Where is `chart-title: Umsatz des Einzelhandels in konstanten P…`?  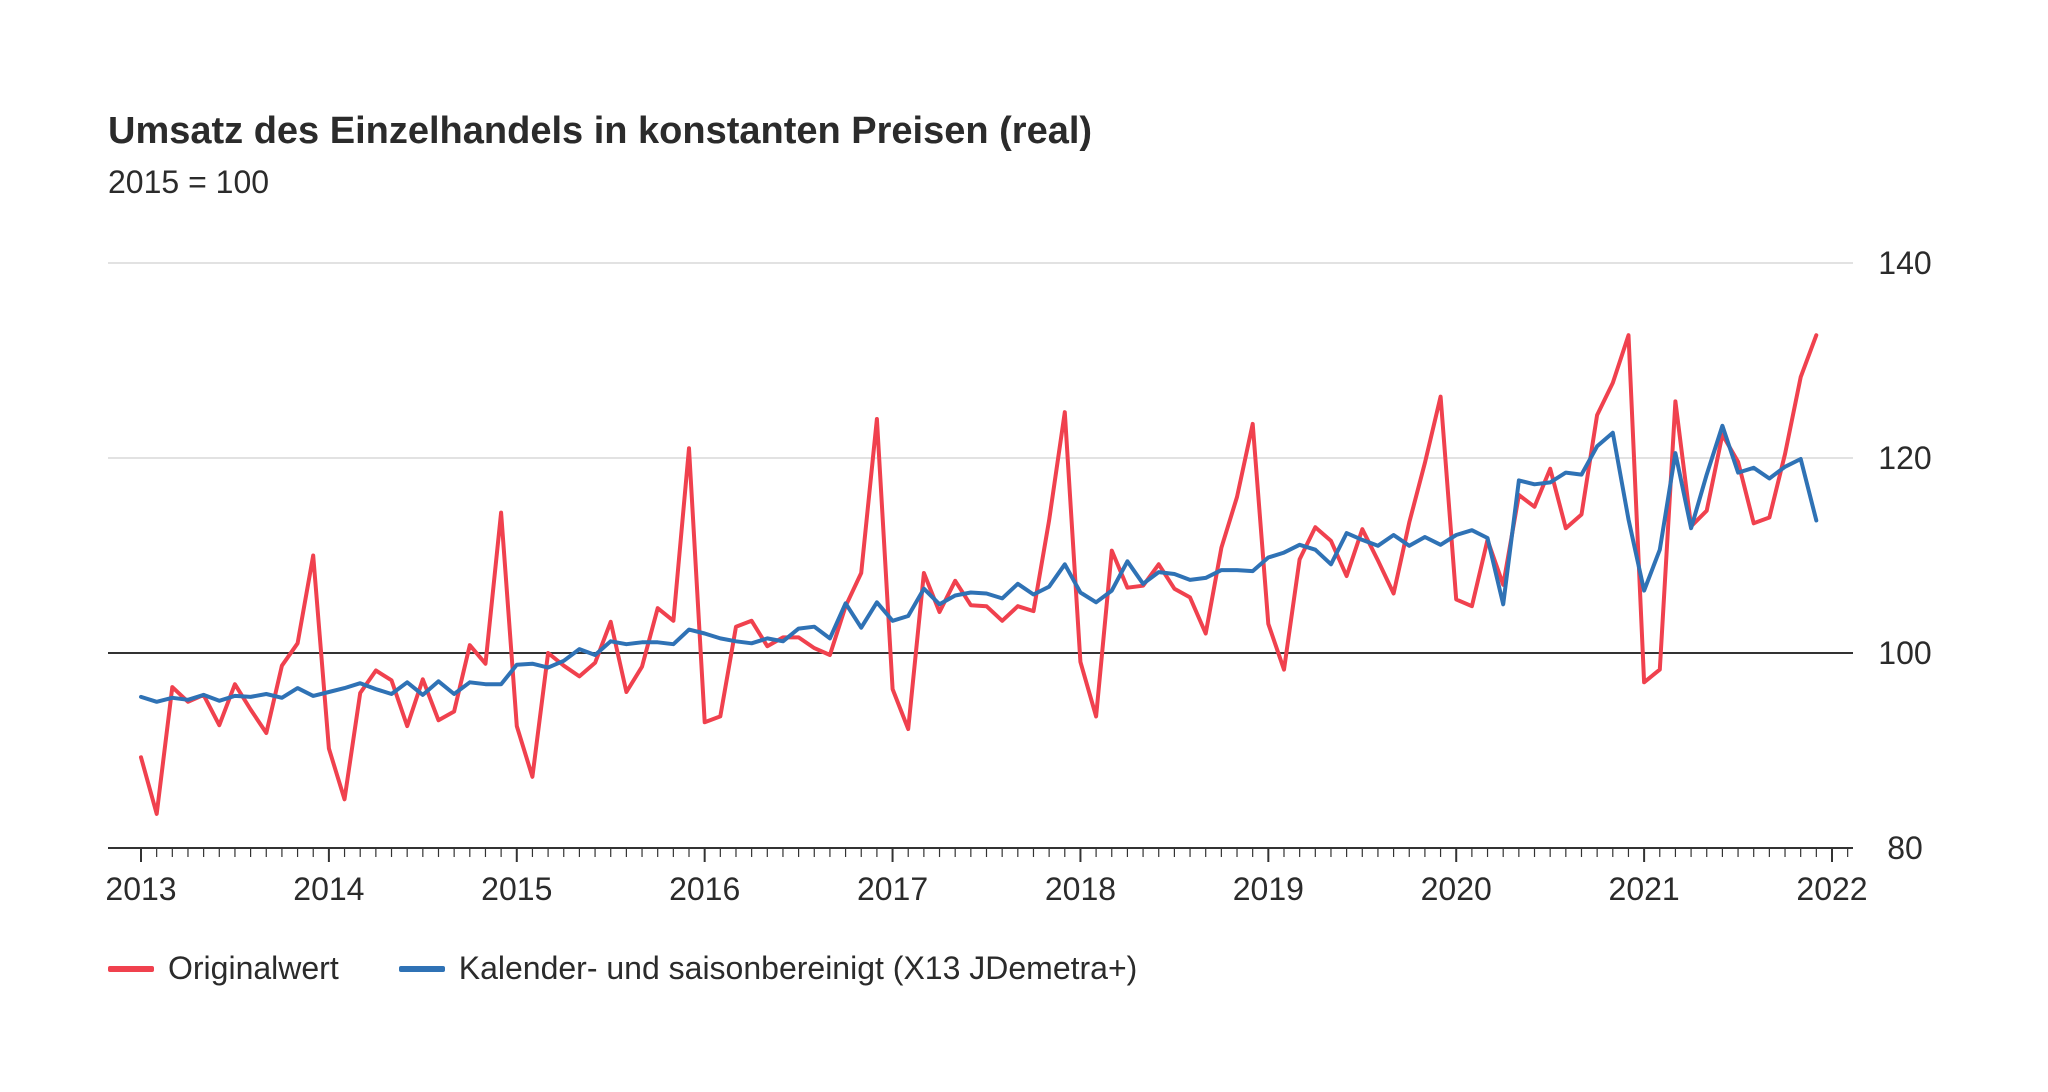 chart-title: Umsatz des Einzelhandels in konstanten P… is located at coordinates (600, 131).